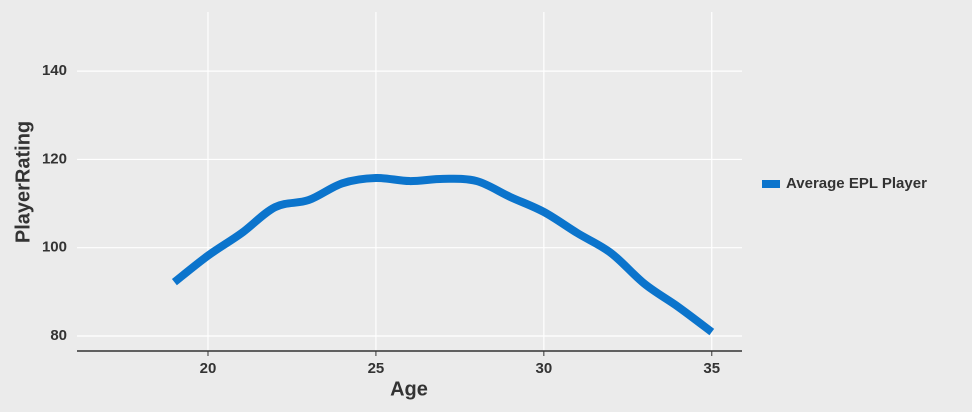 The width and height of the screenshot is (972, 412). I want to click on y-tick-label: 140, so click(54, 70).